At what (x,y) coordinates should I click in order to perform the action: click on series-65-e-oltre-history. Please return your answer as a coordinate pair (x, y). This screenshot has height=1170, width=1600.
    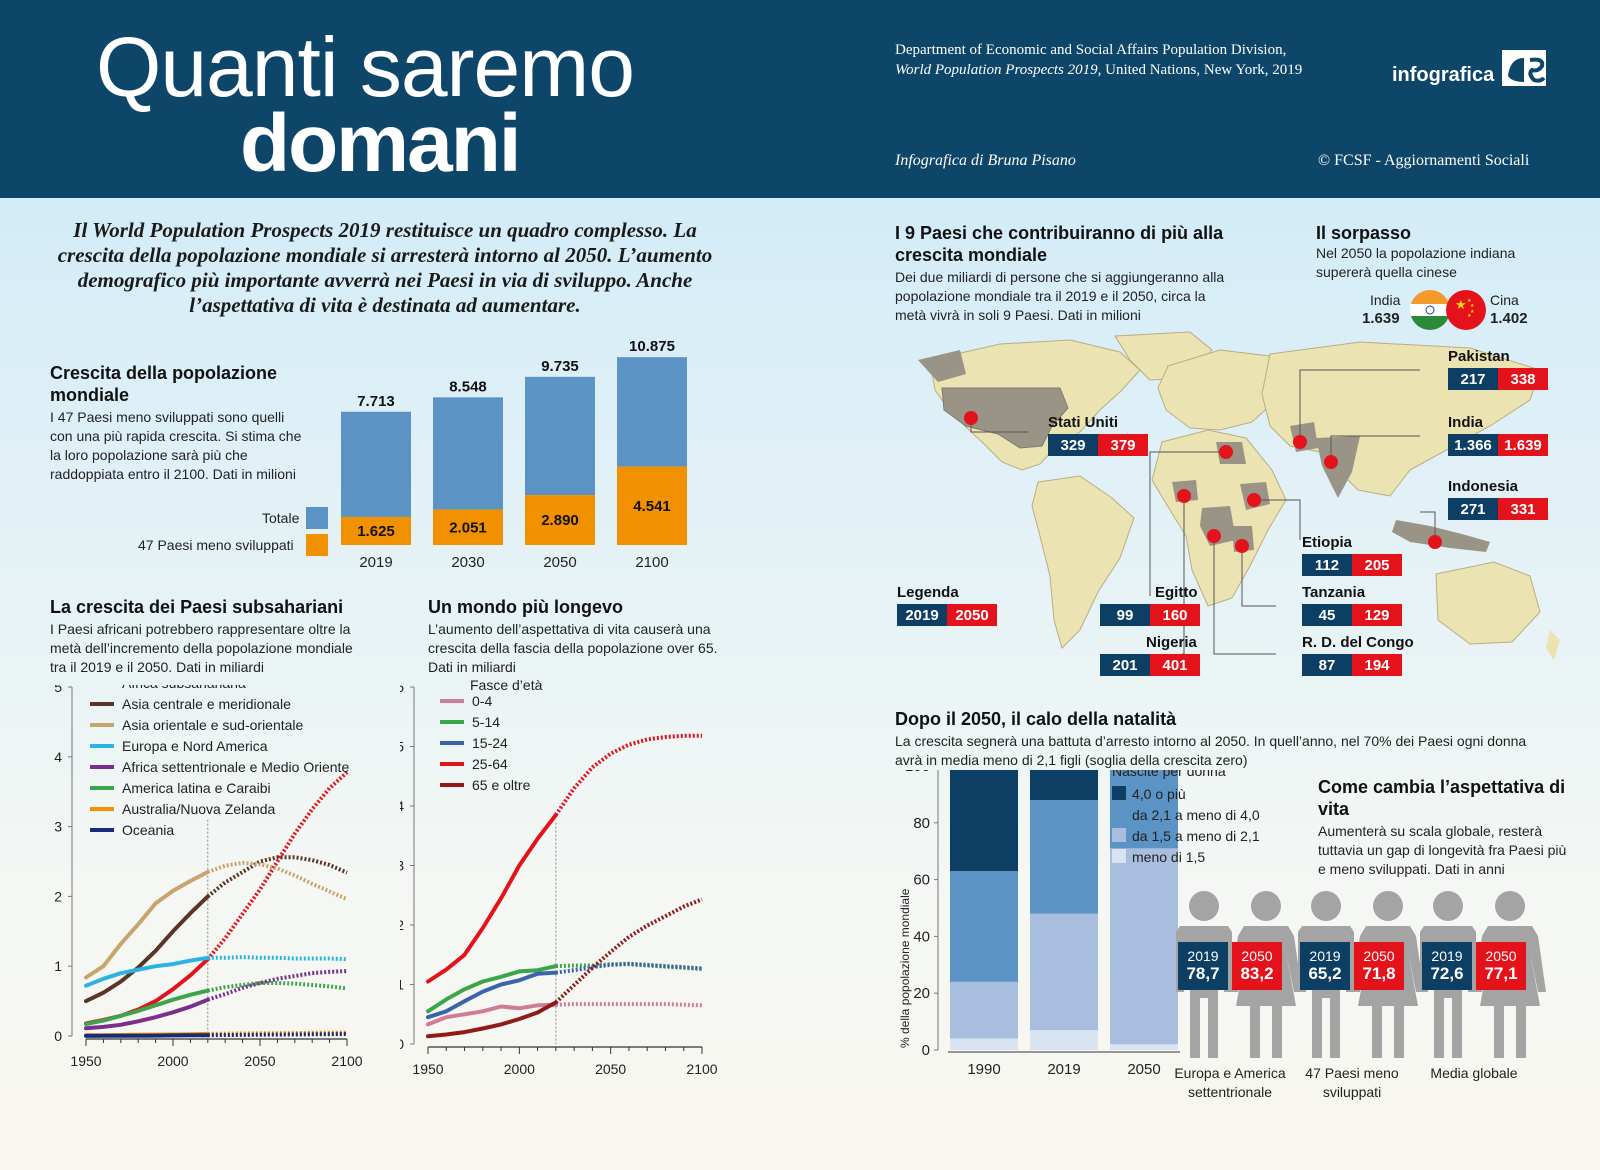
    Looking at the image, I should click on (492, 1019).